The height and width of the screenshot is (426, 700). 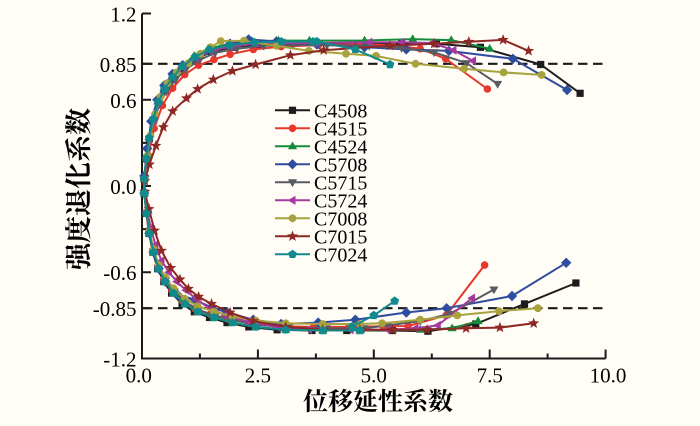 I want to click on svg-text: C5715, so click(x=340, y=183).